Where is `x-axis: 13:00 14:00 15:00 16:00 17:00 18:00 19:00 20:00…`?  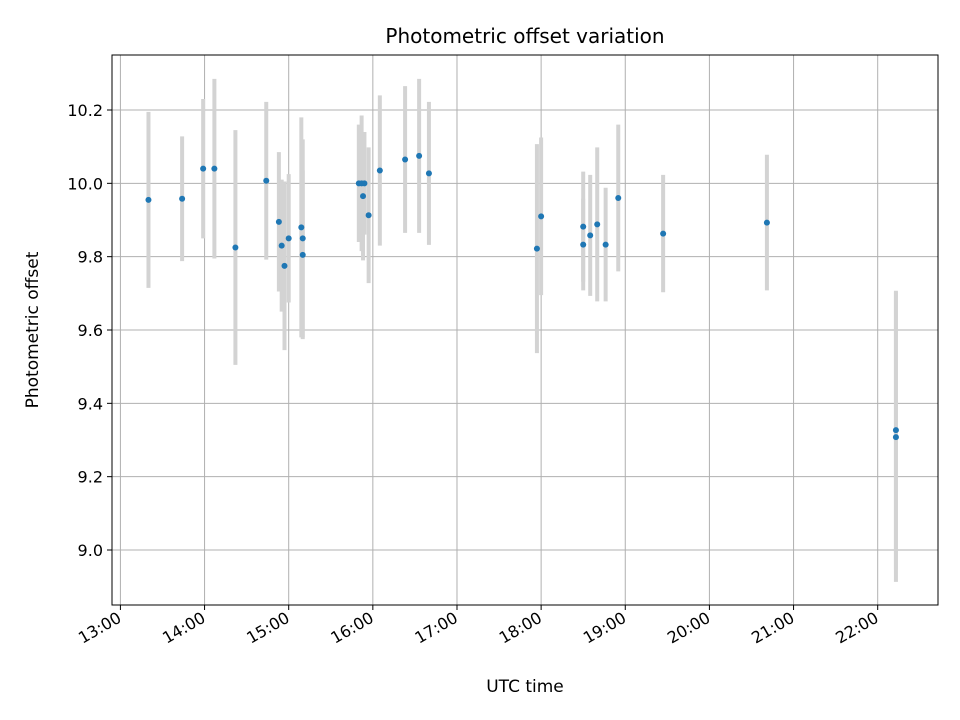
x-axis: 13:00 14:00 15:00 16:00 17:00 18:00 19:00 20:00… is located at coordinates (478, 626).